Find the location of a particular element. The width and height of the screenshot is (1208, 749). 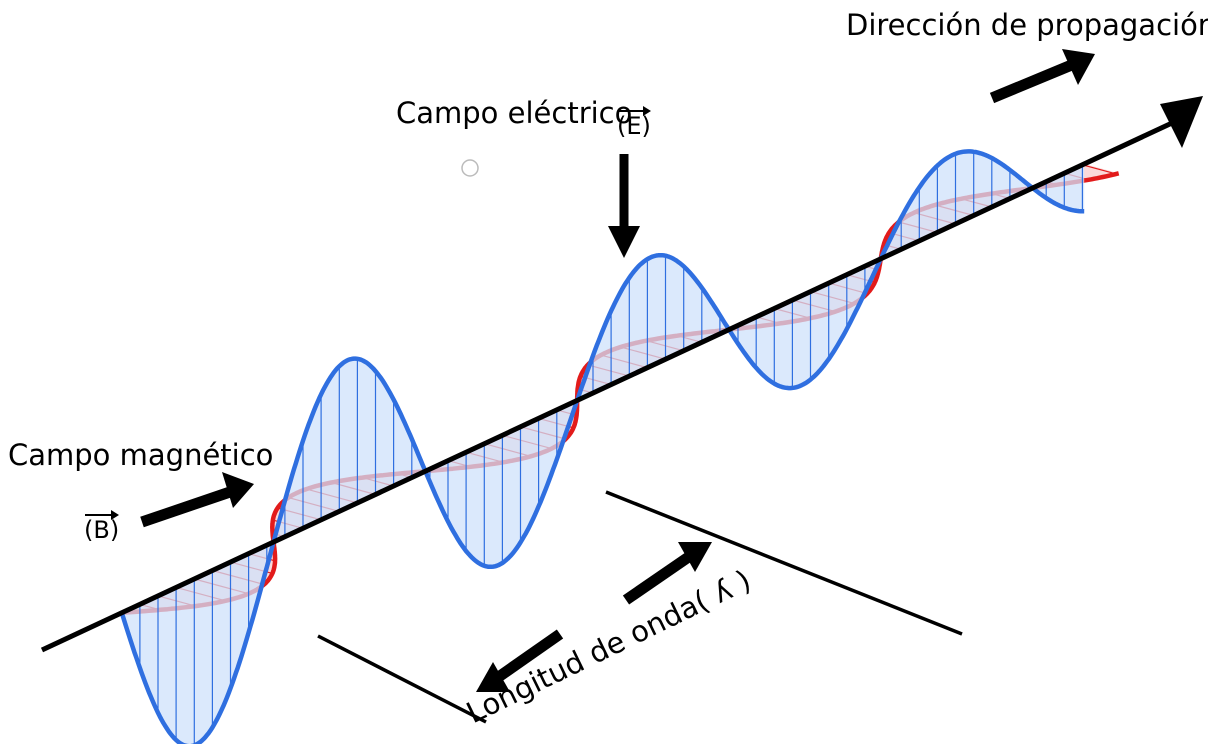

wavelength-arrow-up is located at coordinates (667, 573).